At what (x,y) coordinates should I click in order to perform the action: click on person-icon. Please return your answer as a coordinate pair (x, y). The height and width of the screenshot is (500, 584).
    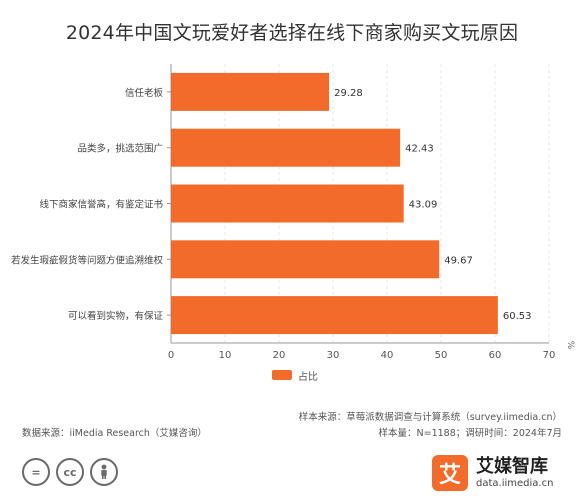
    Looking at the image, I should click on (104, 472).